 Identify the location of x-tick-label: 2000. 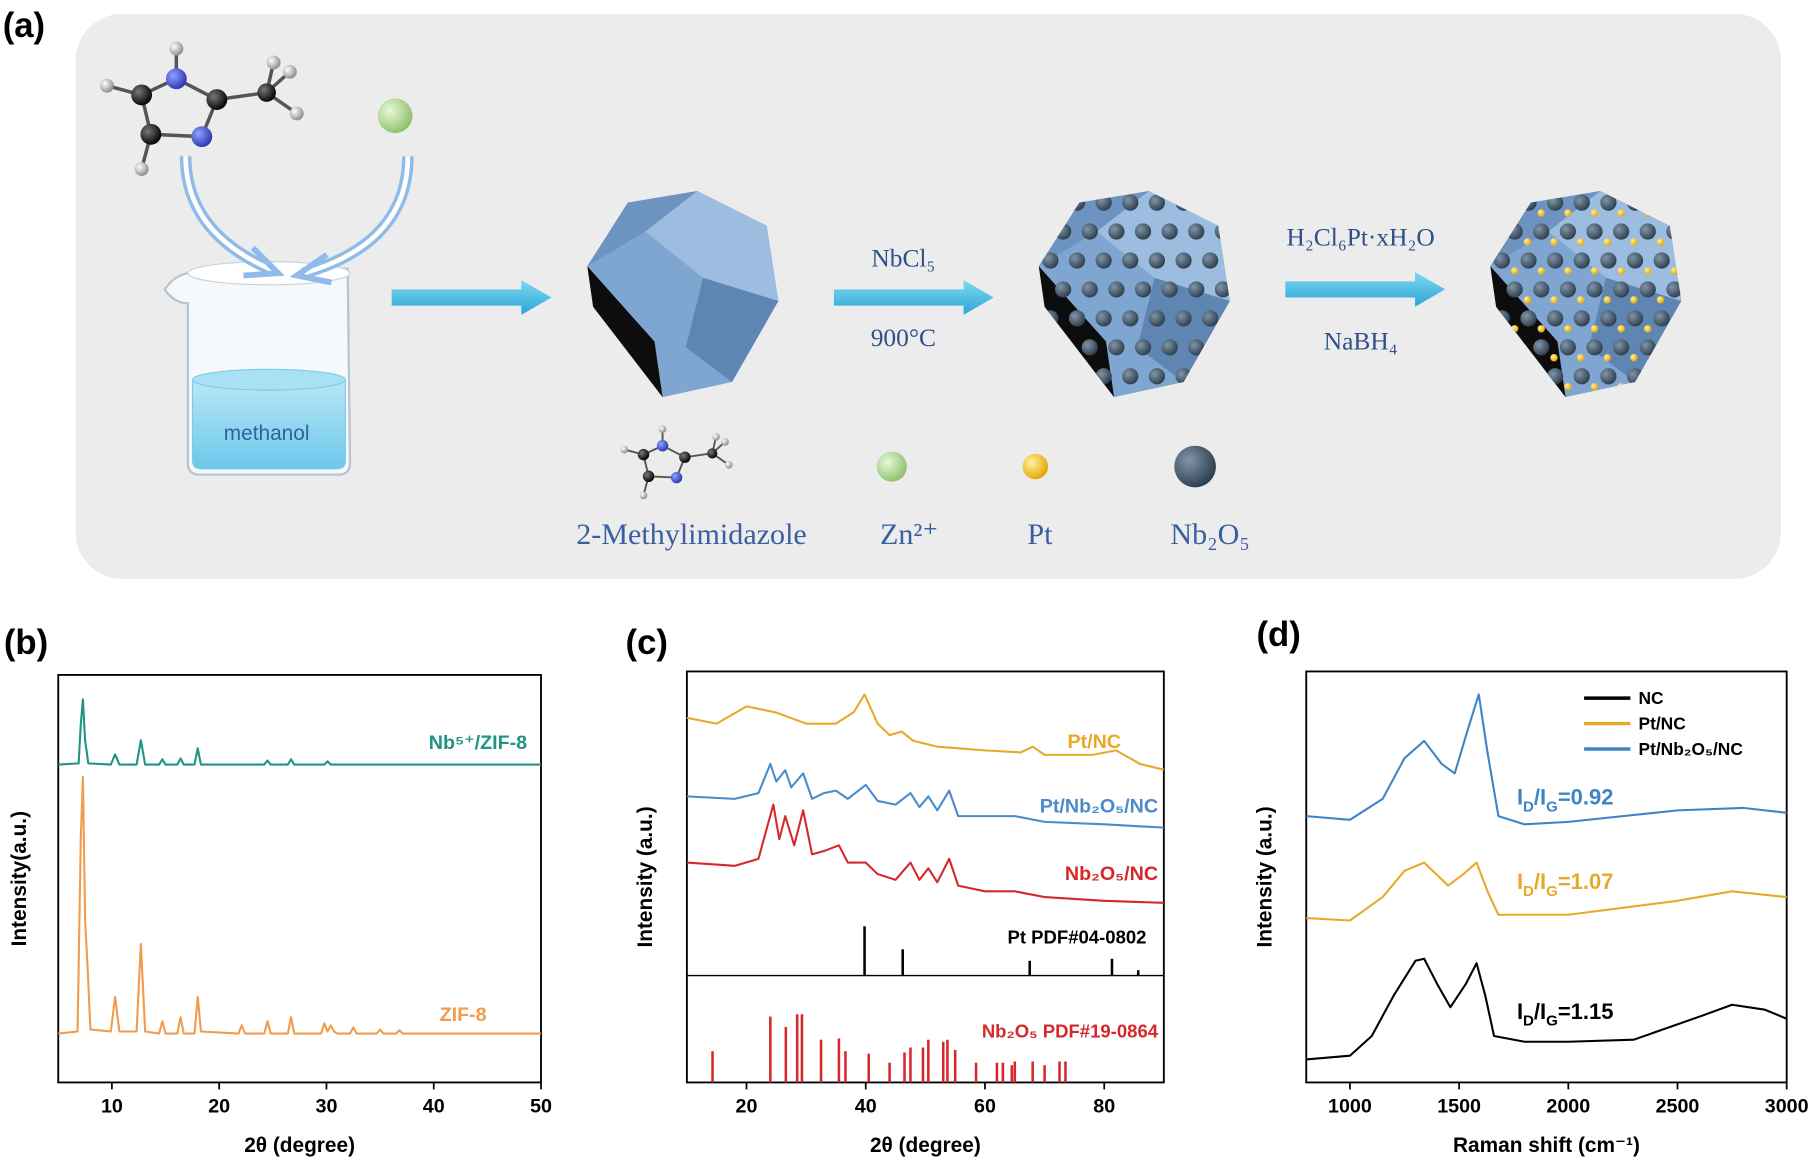
(1568, 1107).